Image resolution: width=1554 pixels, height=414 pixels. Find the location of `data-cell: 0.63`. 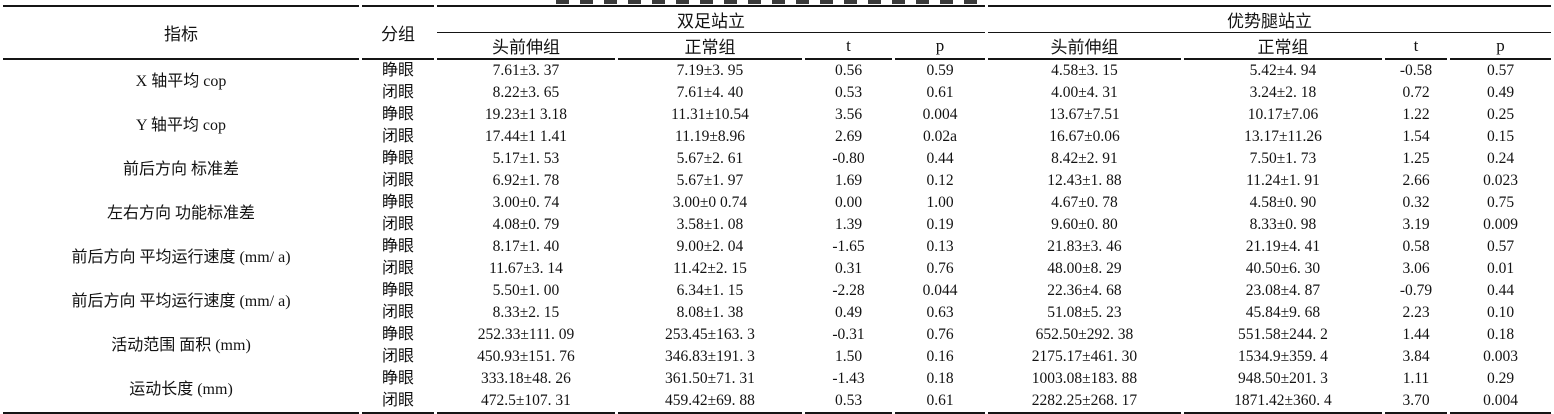

data-cell: 0.63 is located at coordinates (940, 312).